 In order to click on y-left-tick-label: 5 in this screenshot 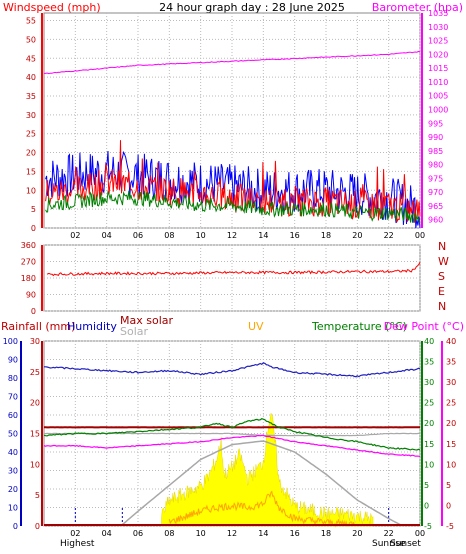, I will do `click(33, 209)`.